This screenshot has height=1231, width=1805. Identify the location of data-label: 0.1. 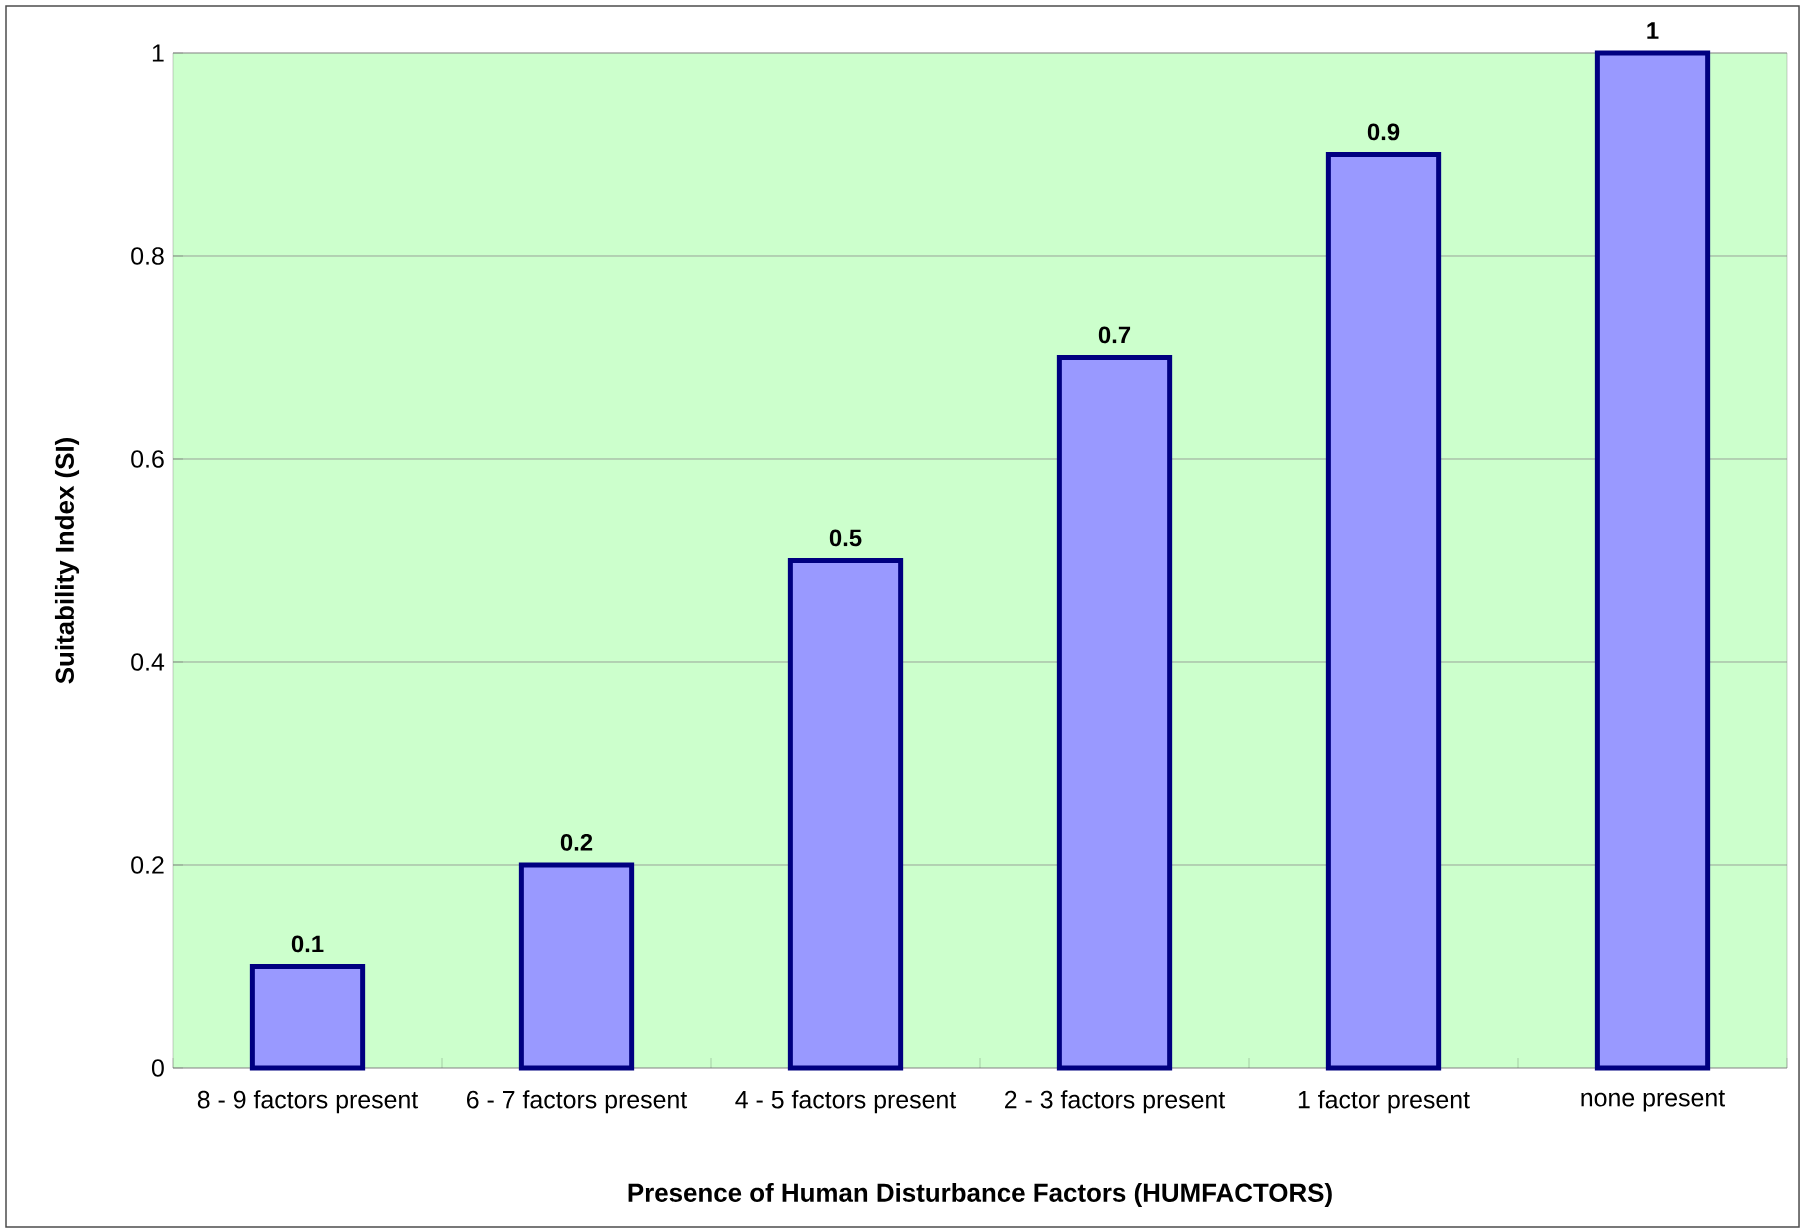
(307, 944).